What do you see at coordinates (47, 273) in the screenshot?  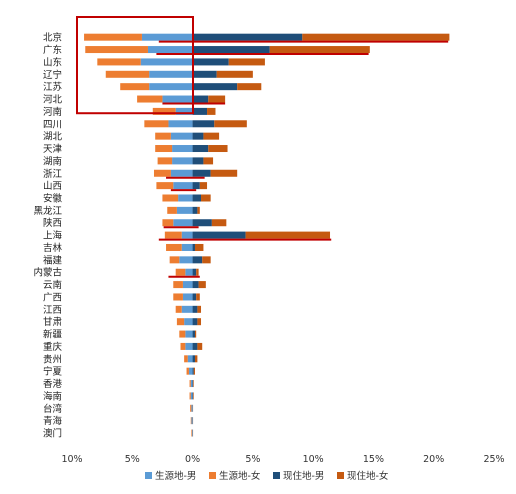 I see `category-label: 内蒙古` at bounding box center [47, 273].